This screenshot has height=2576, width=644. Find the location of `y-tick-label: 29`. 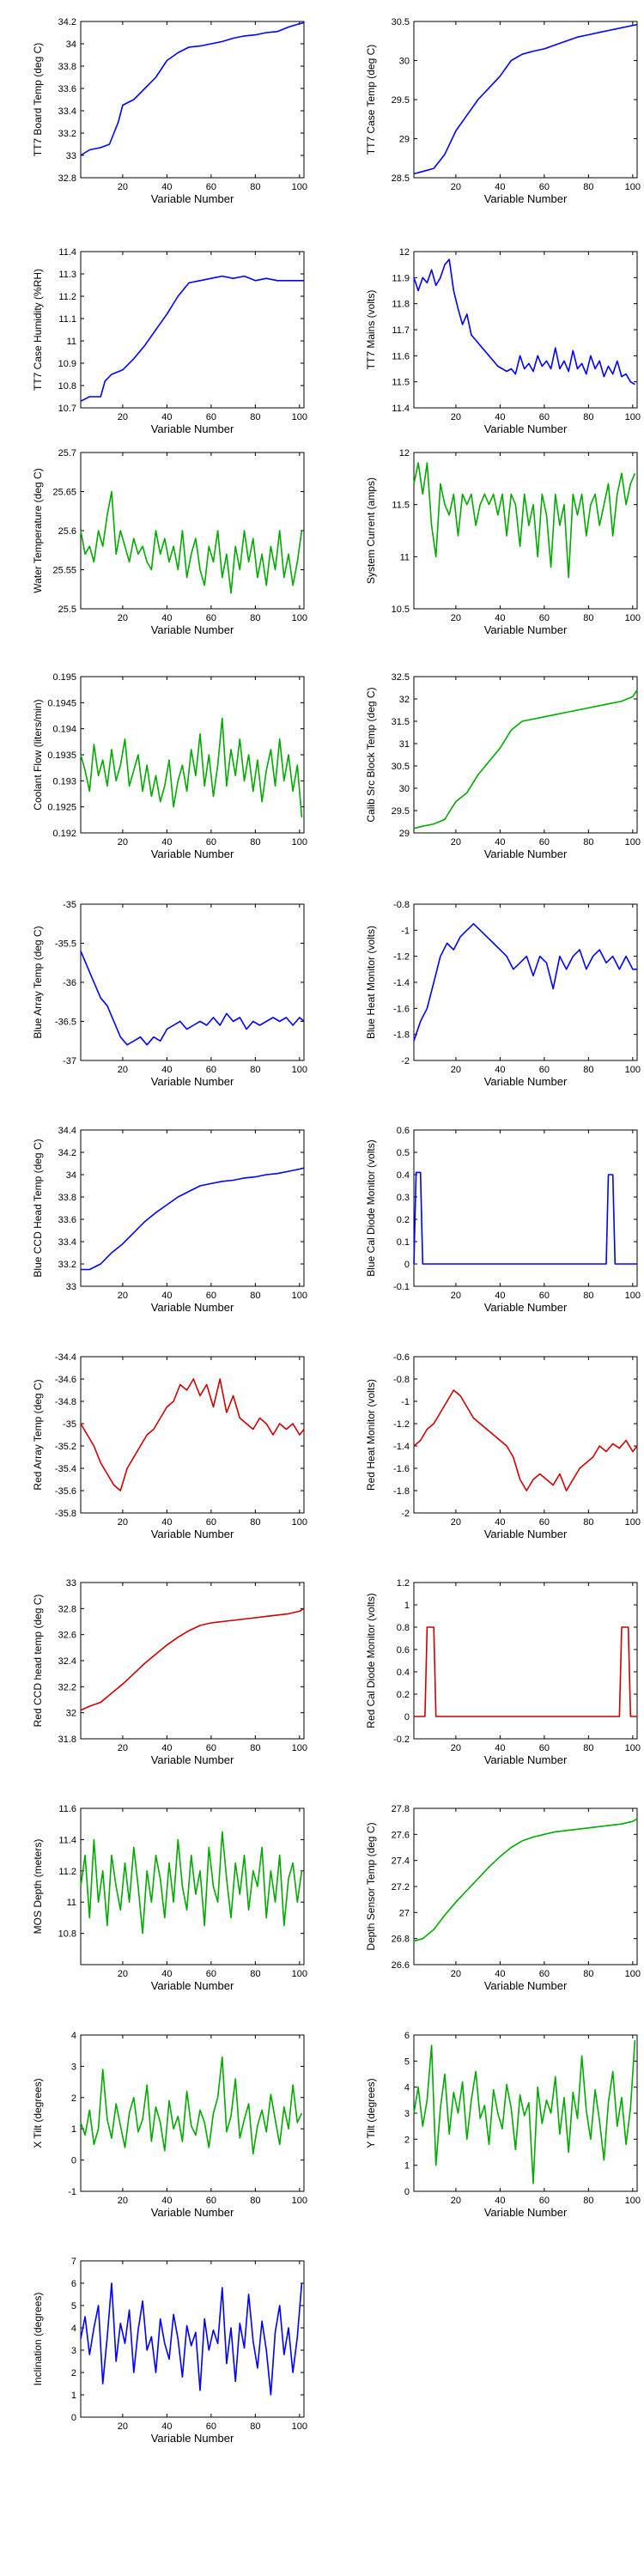

y-tick-label: 29 is located at coordinates (404, 140).